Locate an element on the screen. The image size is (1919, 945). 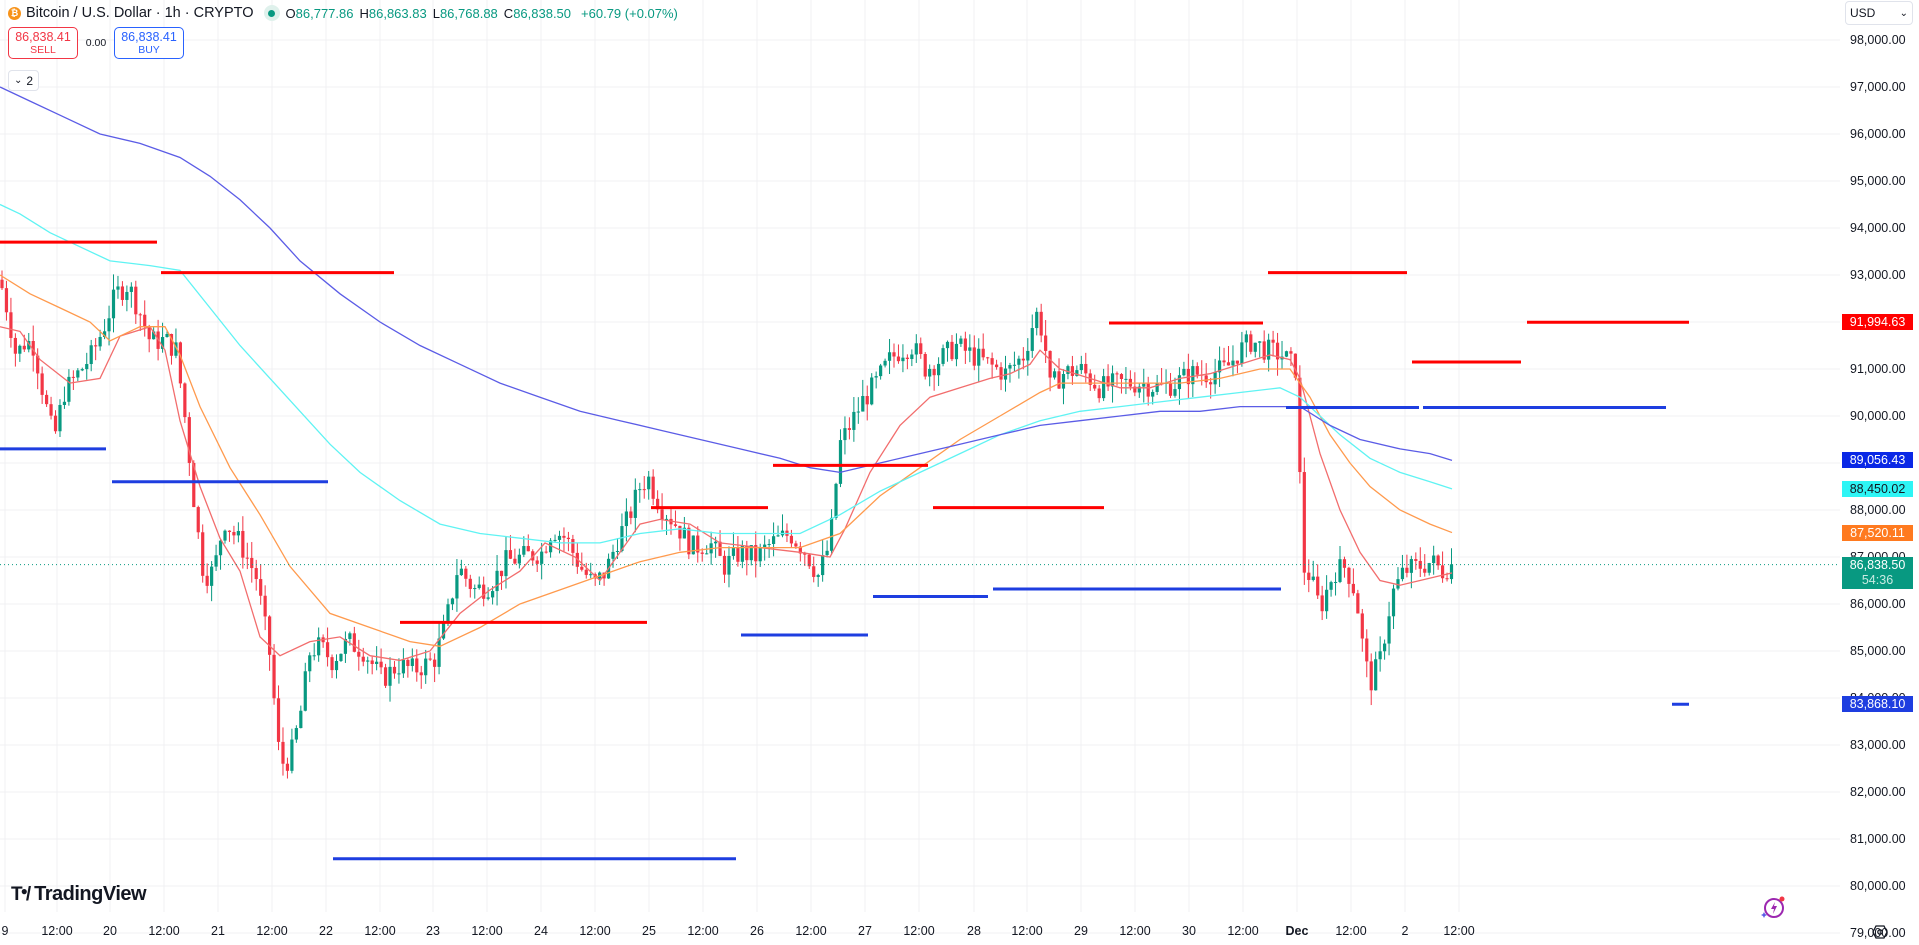
settings-icon is located at coordinates (1880, 932).